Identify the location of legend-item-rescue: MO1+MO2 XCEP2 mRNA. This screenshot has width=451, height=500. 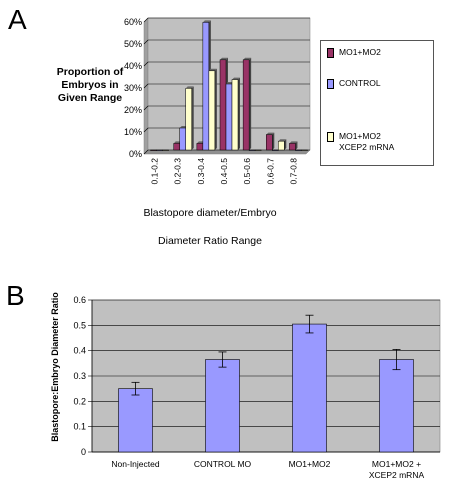
(360, 142).